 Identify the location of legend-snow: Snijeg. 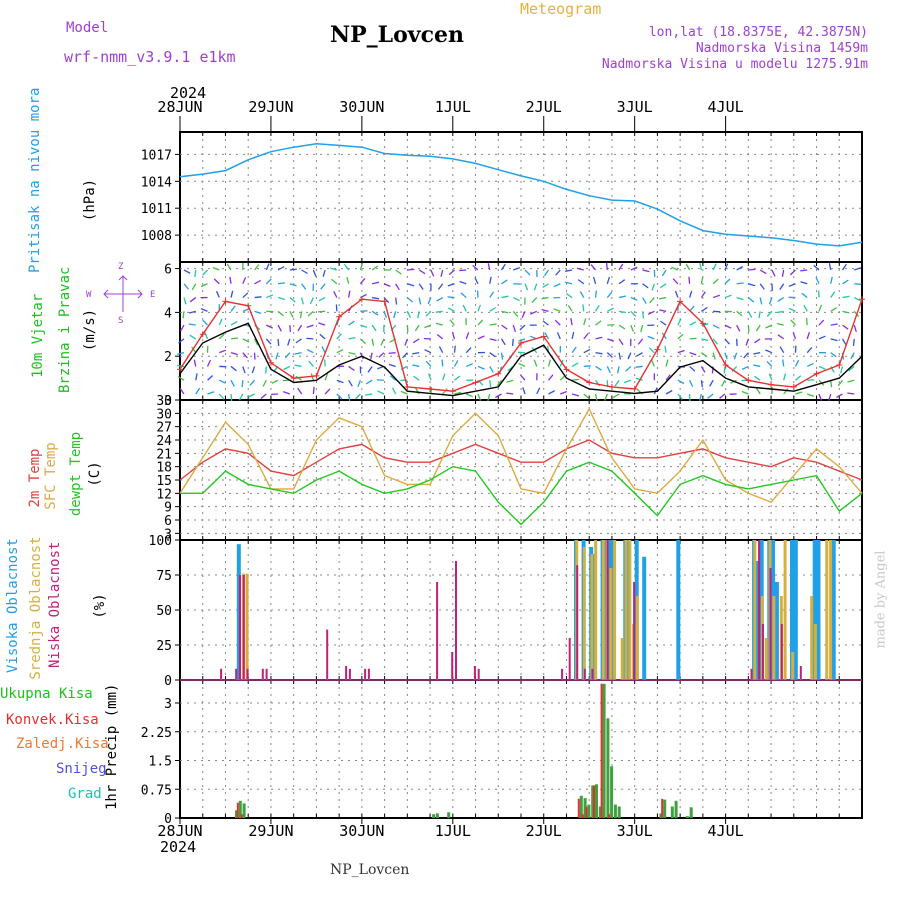
(81, 769).